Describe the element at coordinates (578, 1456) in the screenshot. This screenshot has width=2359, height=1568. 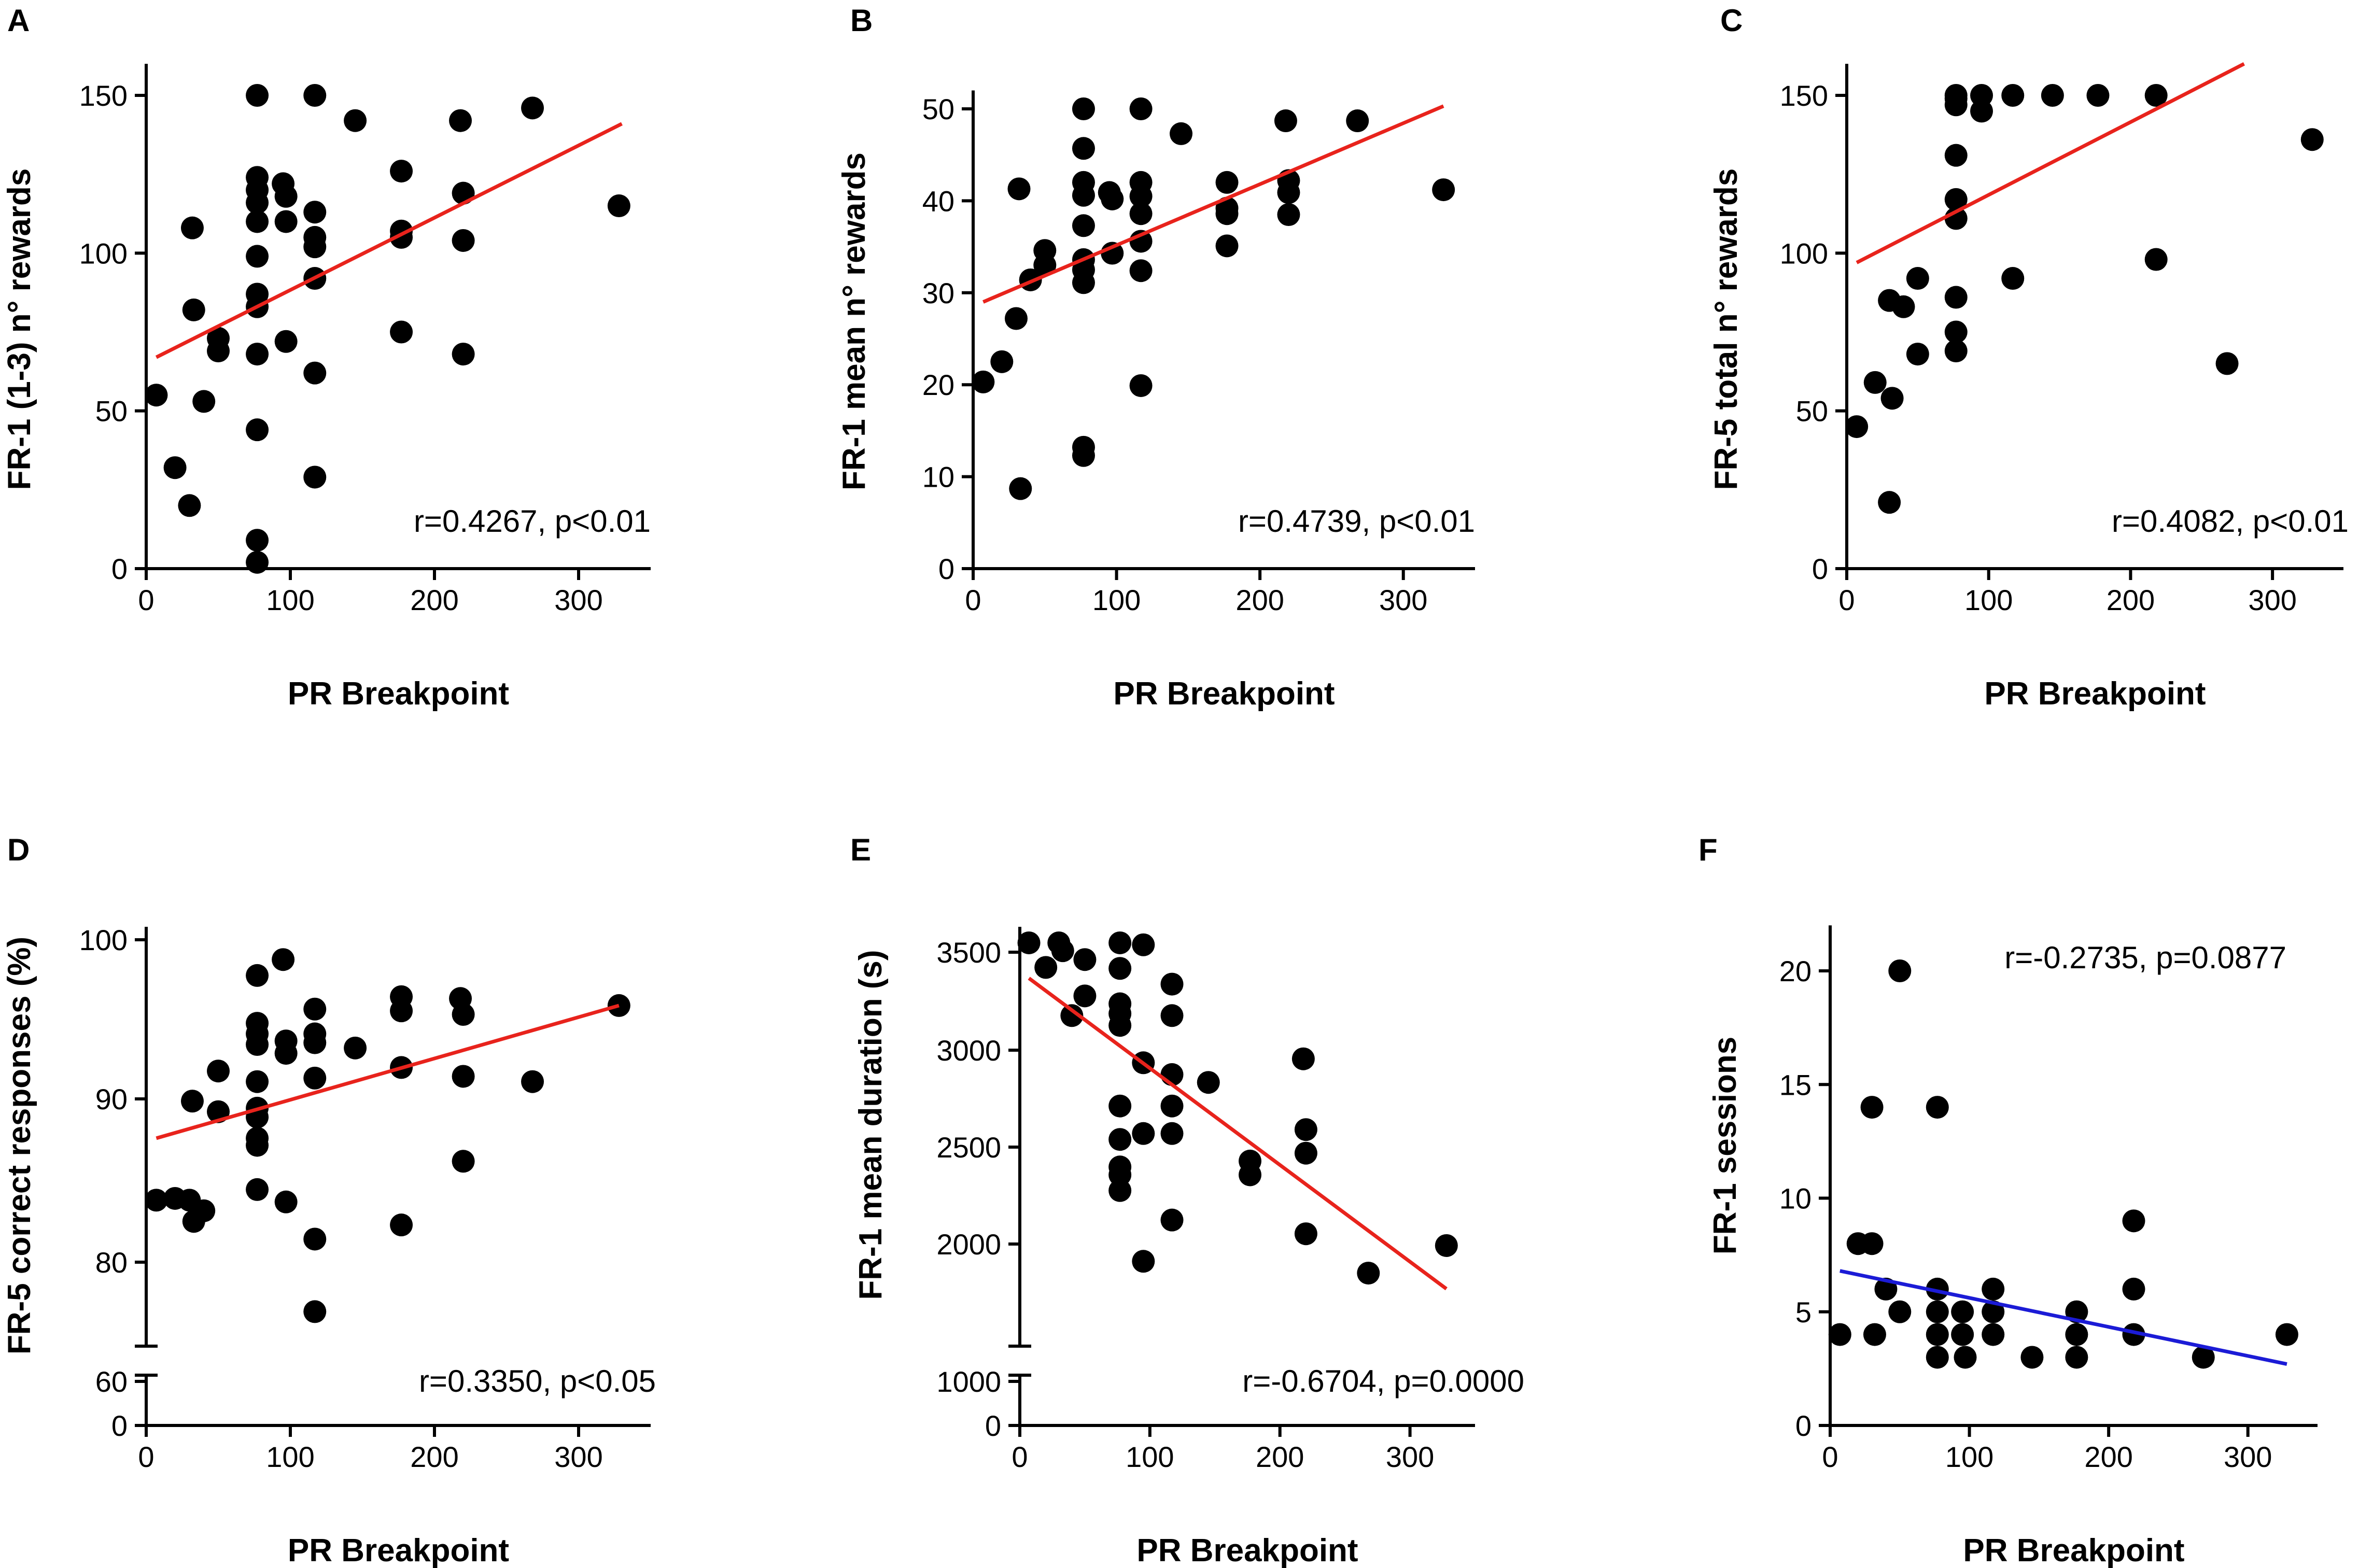
I see `x-tick-label-d-300: 300` at that location.